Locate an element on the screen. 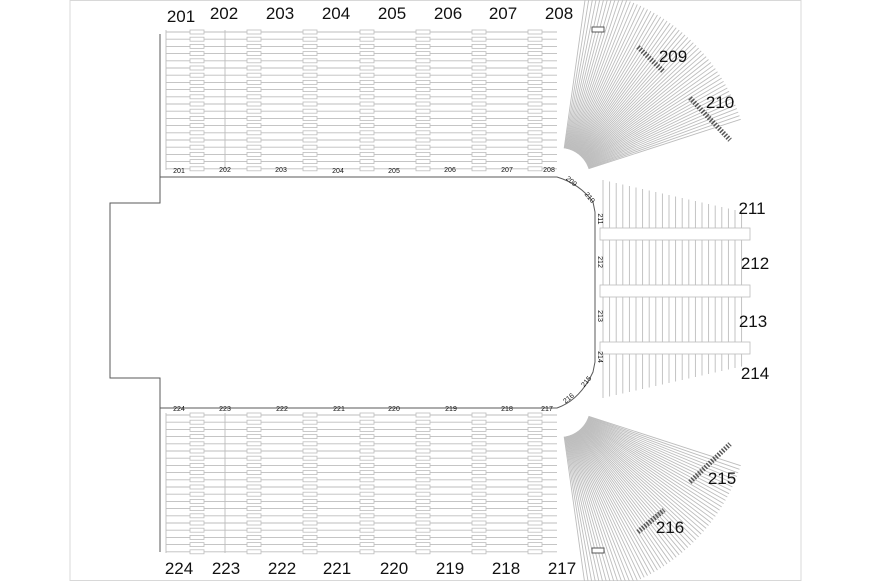 The width and height of the screenshot is (872, 581). section-label-206: 206 is located at coordinates (448, 13).